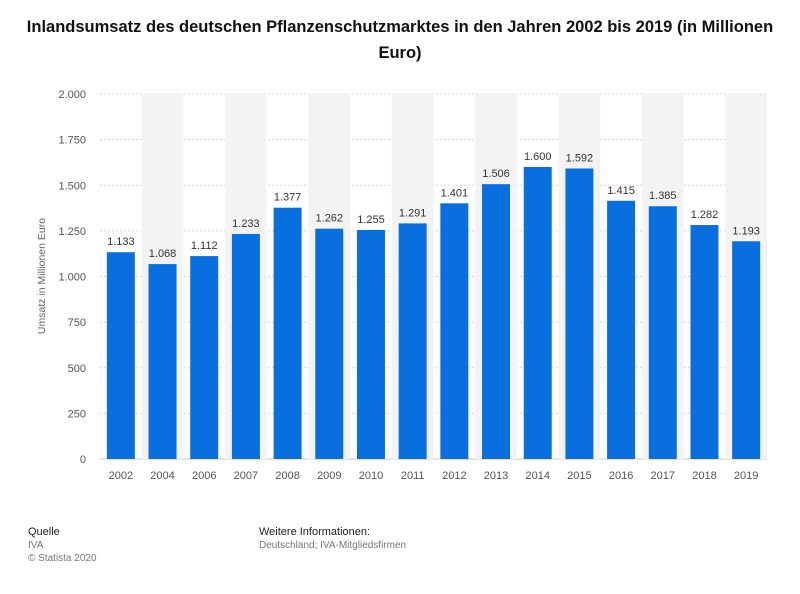 The height and width of the screenshot is (594, 800). What do you see at coordinates (746, 350) in the screenshot?
I see `bar-2019` at bounding box center [746, 350].